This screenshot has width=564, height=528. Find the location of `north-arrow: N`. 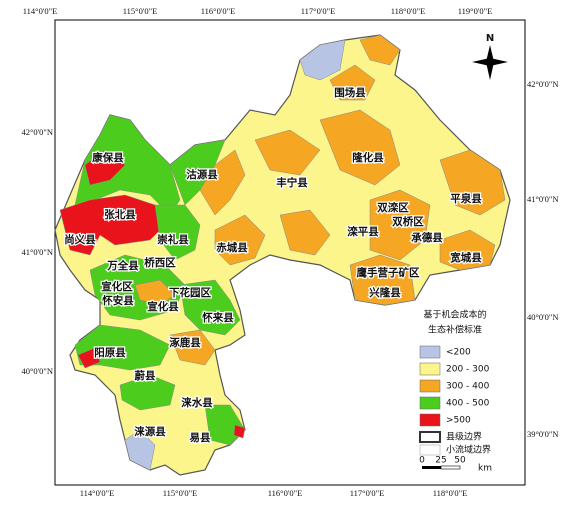

north-arrow: N is located at coordinates (490, 56).